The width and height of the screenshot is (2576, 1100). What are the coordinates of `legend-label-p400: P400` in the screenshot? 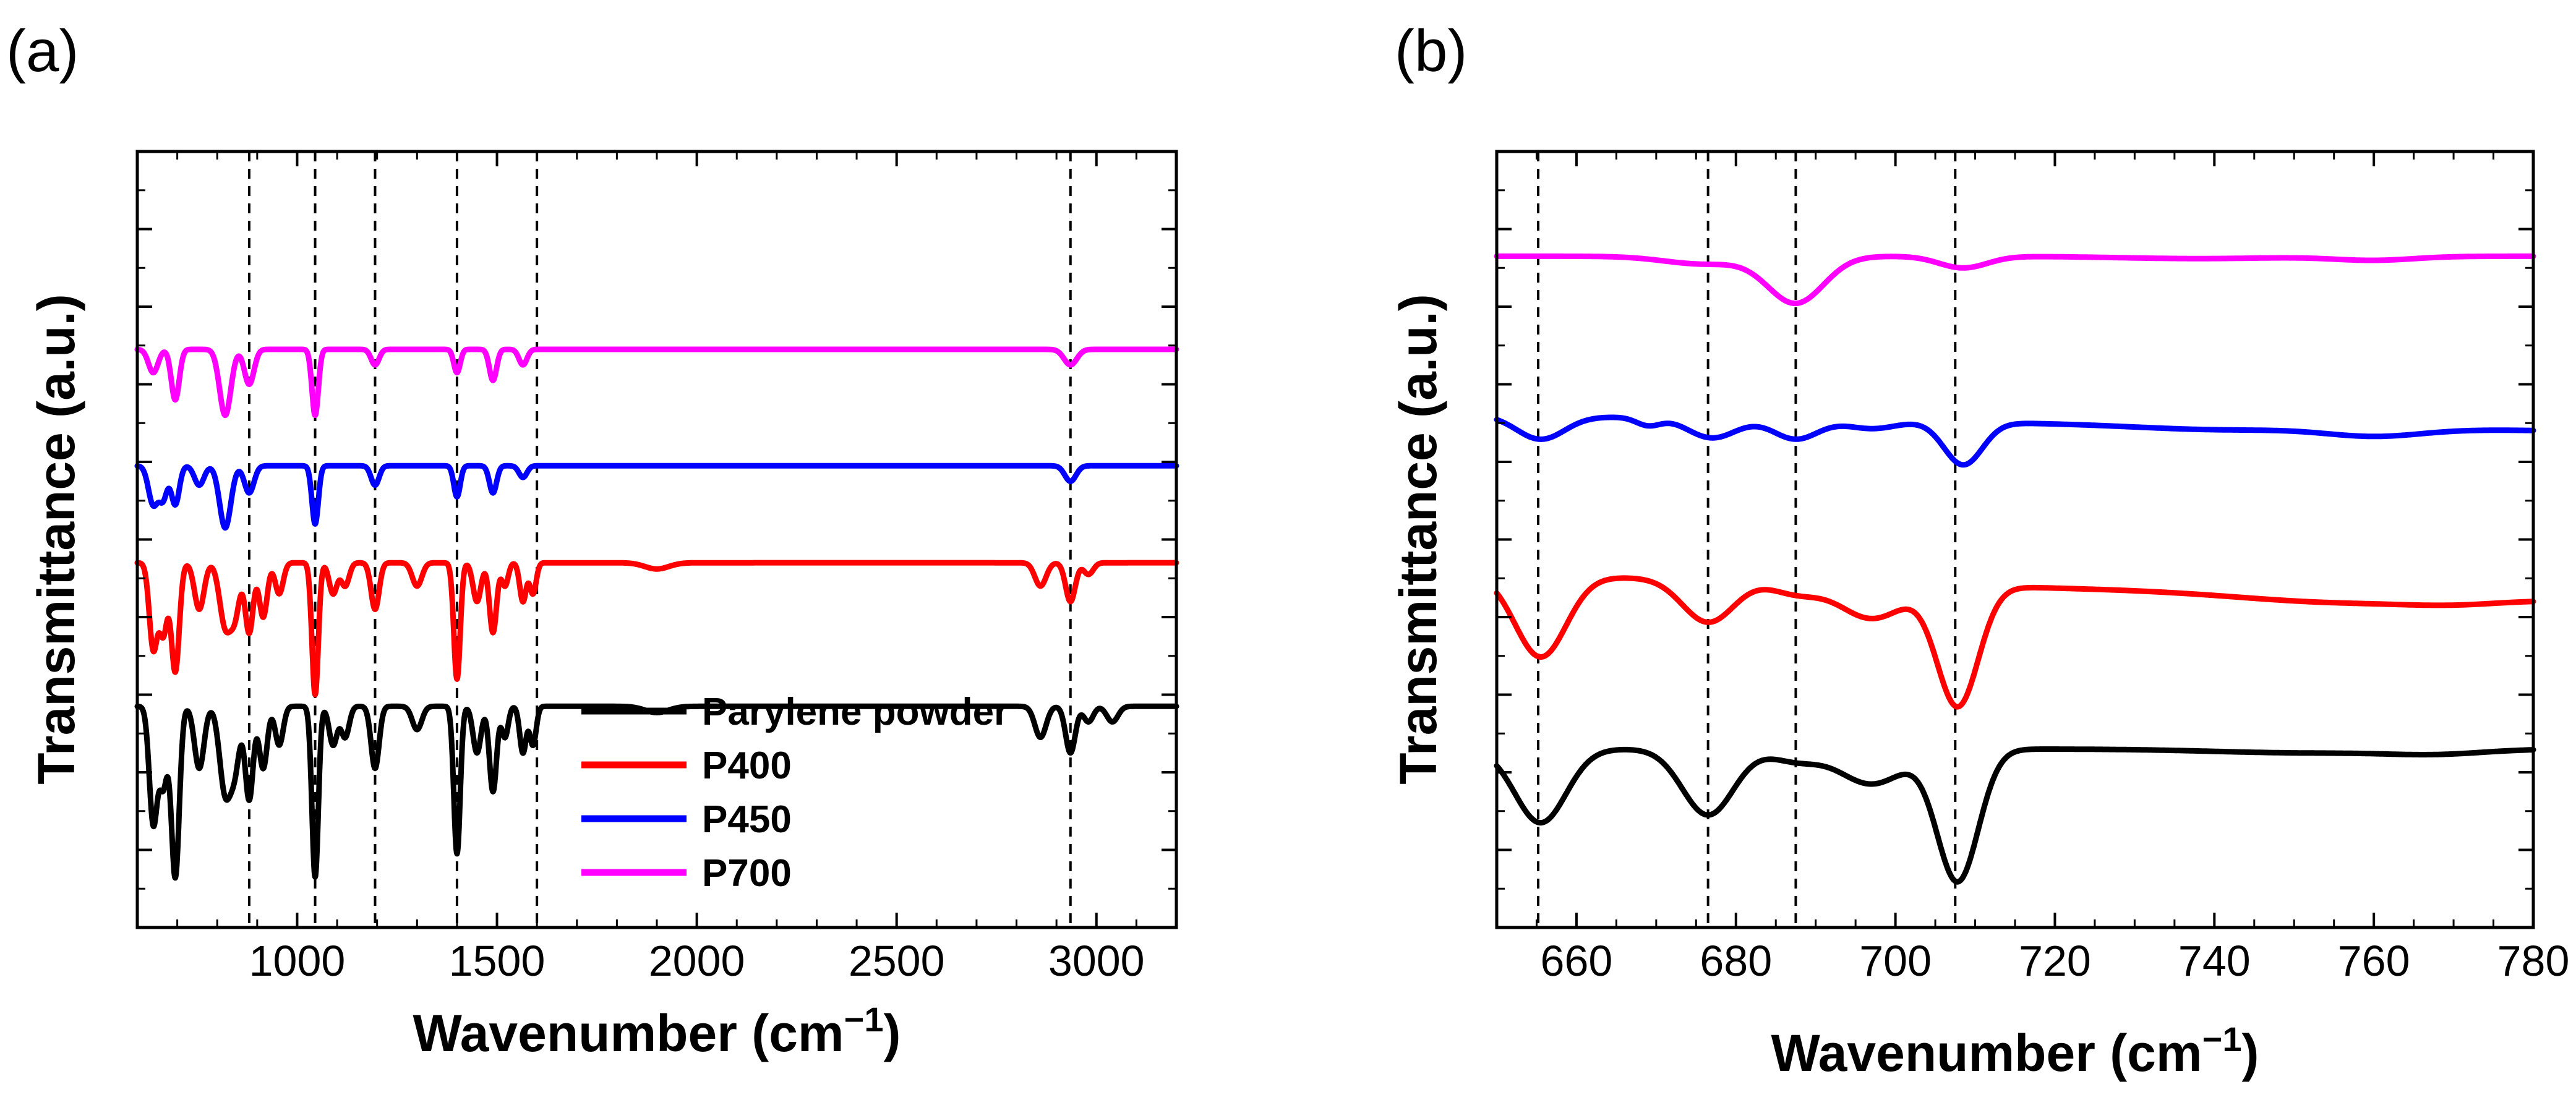 It's located at (747, 765).